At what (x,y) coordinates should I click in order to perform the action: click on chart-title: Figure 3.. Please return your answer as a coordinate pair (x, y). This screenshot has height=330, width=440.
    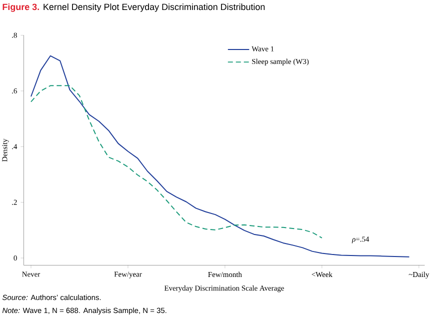
    Looking at the image, I should click on (20, 7).